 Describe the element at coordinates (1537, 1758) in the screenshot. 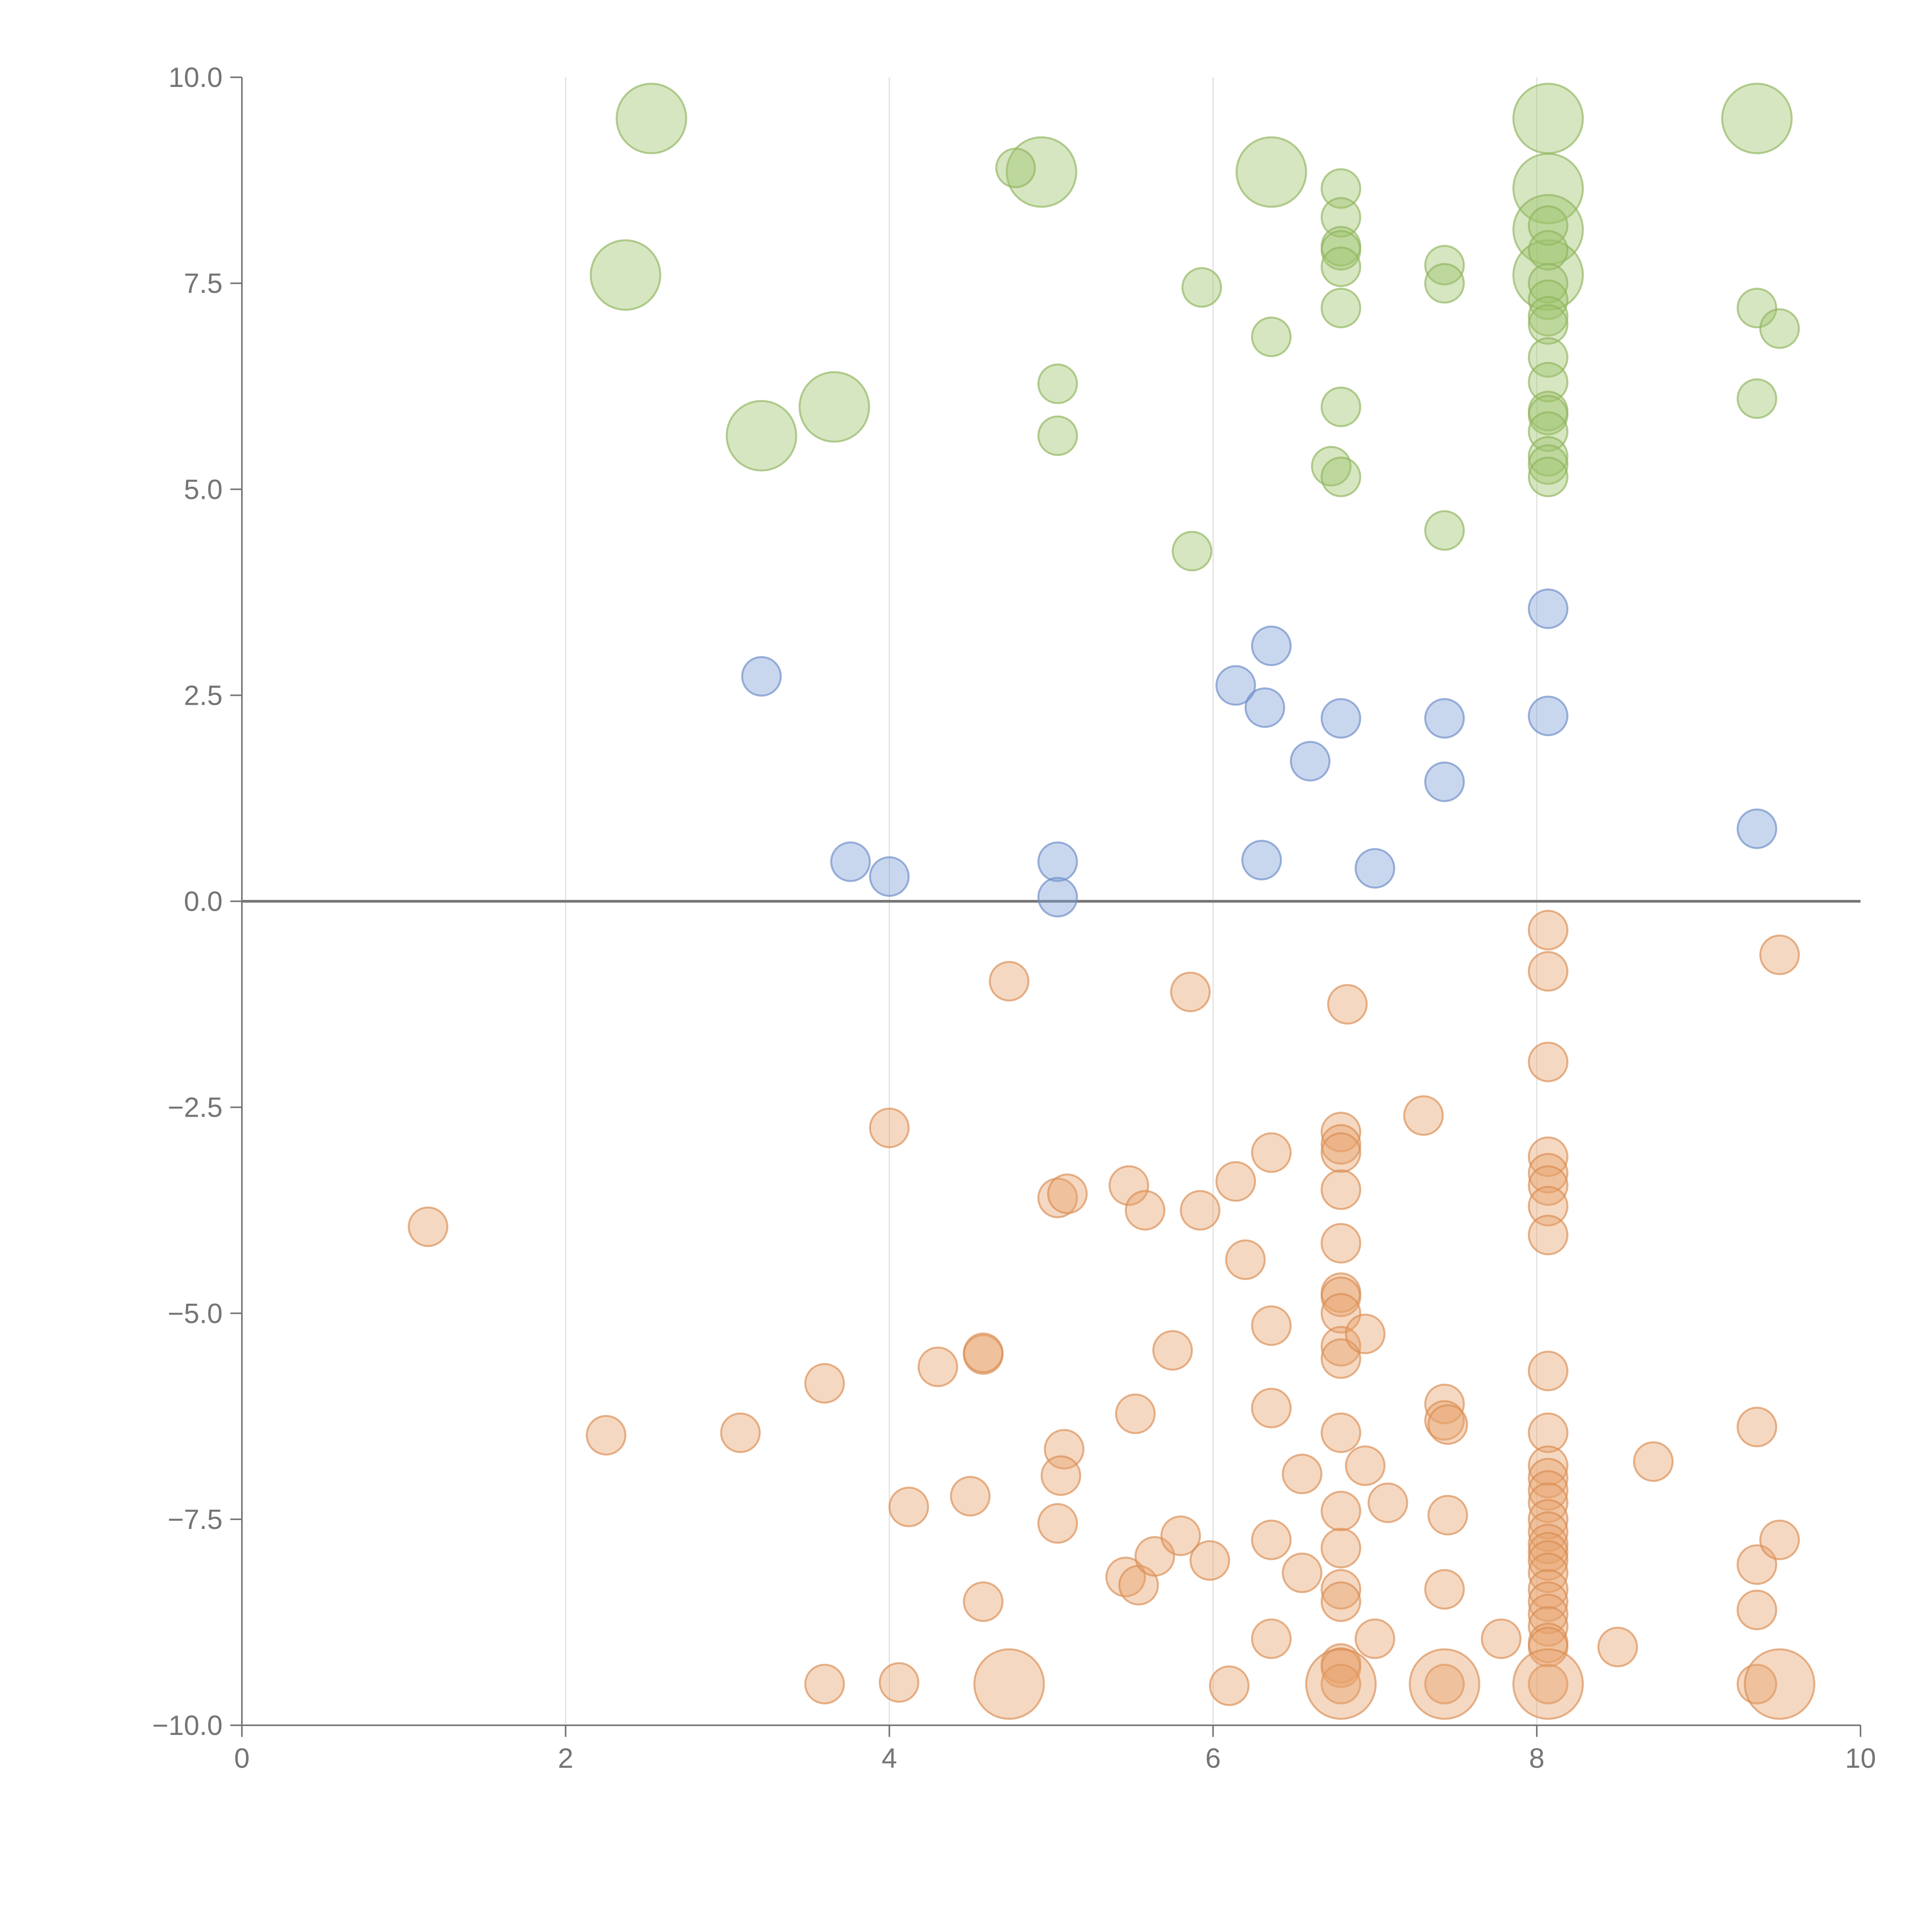

I see `x-tick-label: 8` at that location.